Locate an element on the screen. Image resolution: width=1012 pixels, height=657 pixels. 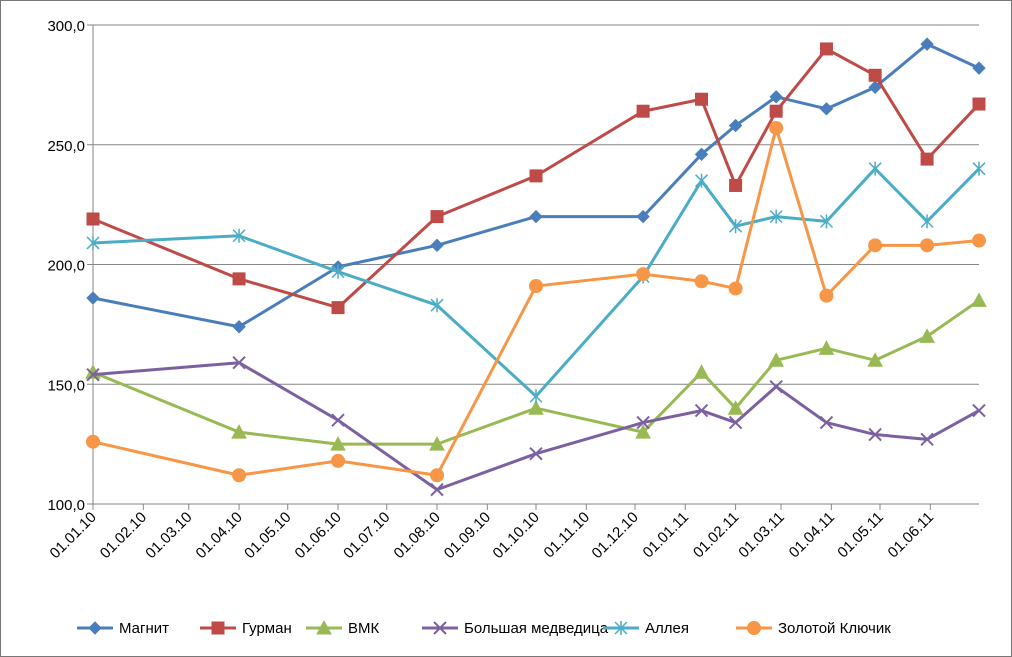
legend-item: Магнит is located at coordinates (123, 628).